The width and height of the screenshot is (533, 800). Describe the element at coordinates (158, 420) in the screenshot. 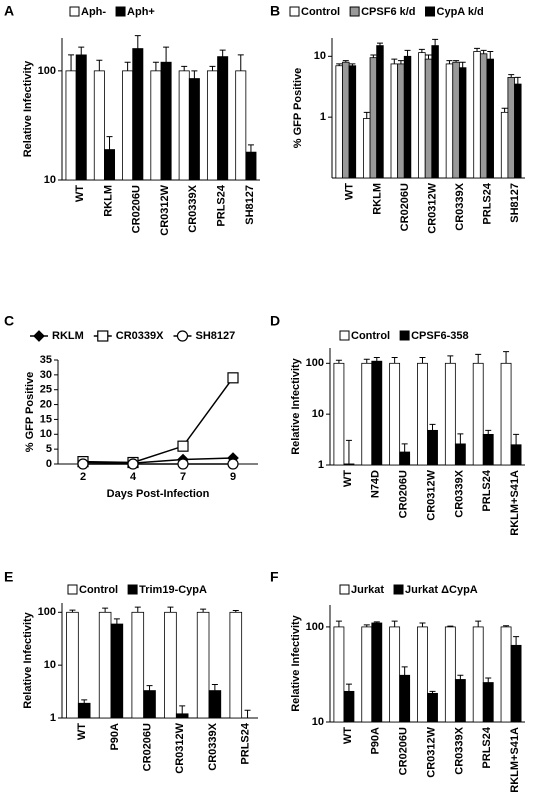

I see `series-line` at that location.